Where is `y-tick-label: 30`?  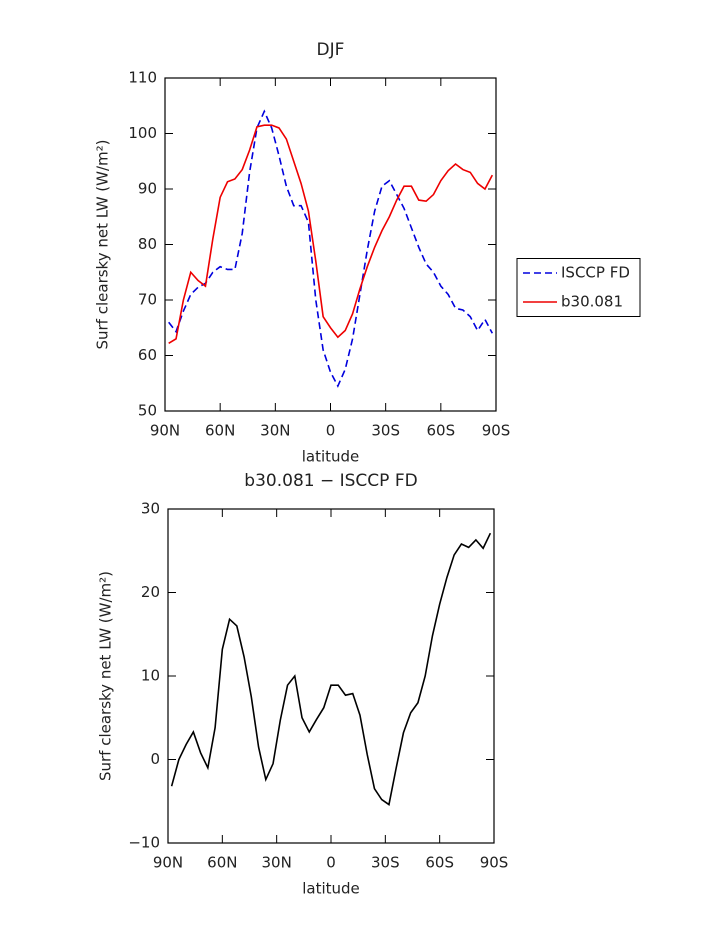 y-tick-label: 30 is located at coordinates (150, 509).